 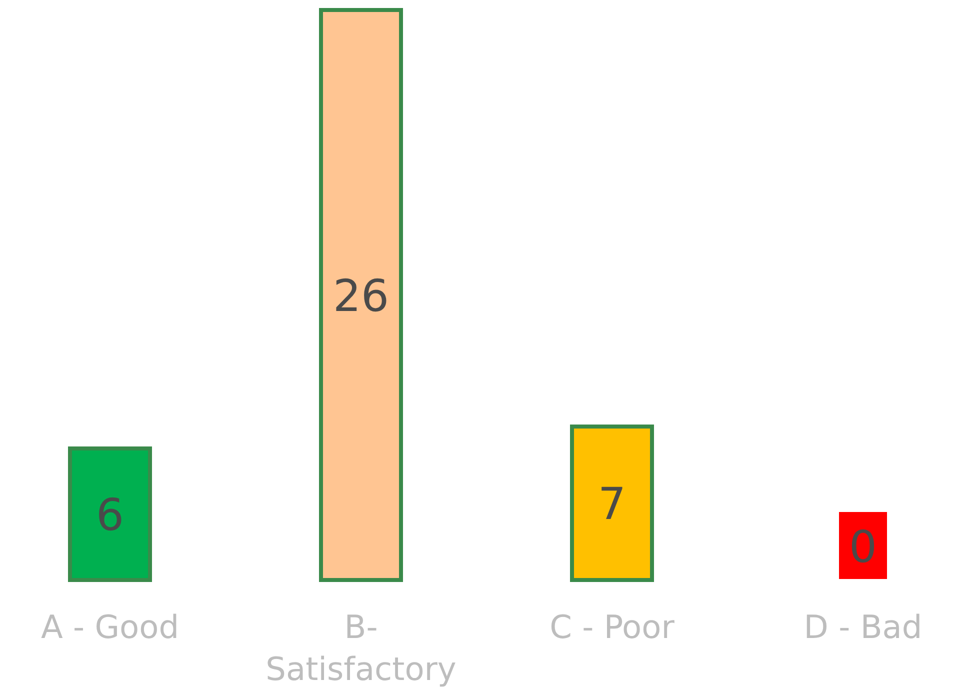 I want to click on data-label: 6, so click(x=110, y=516).